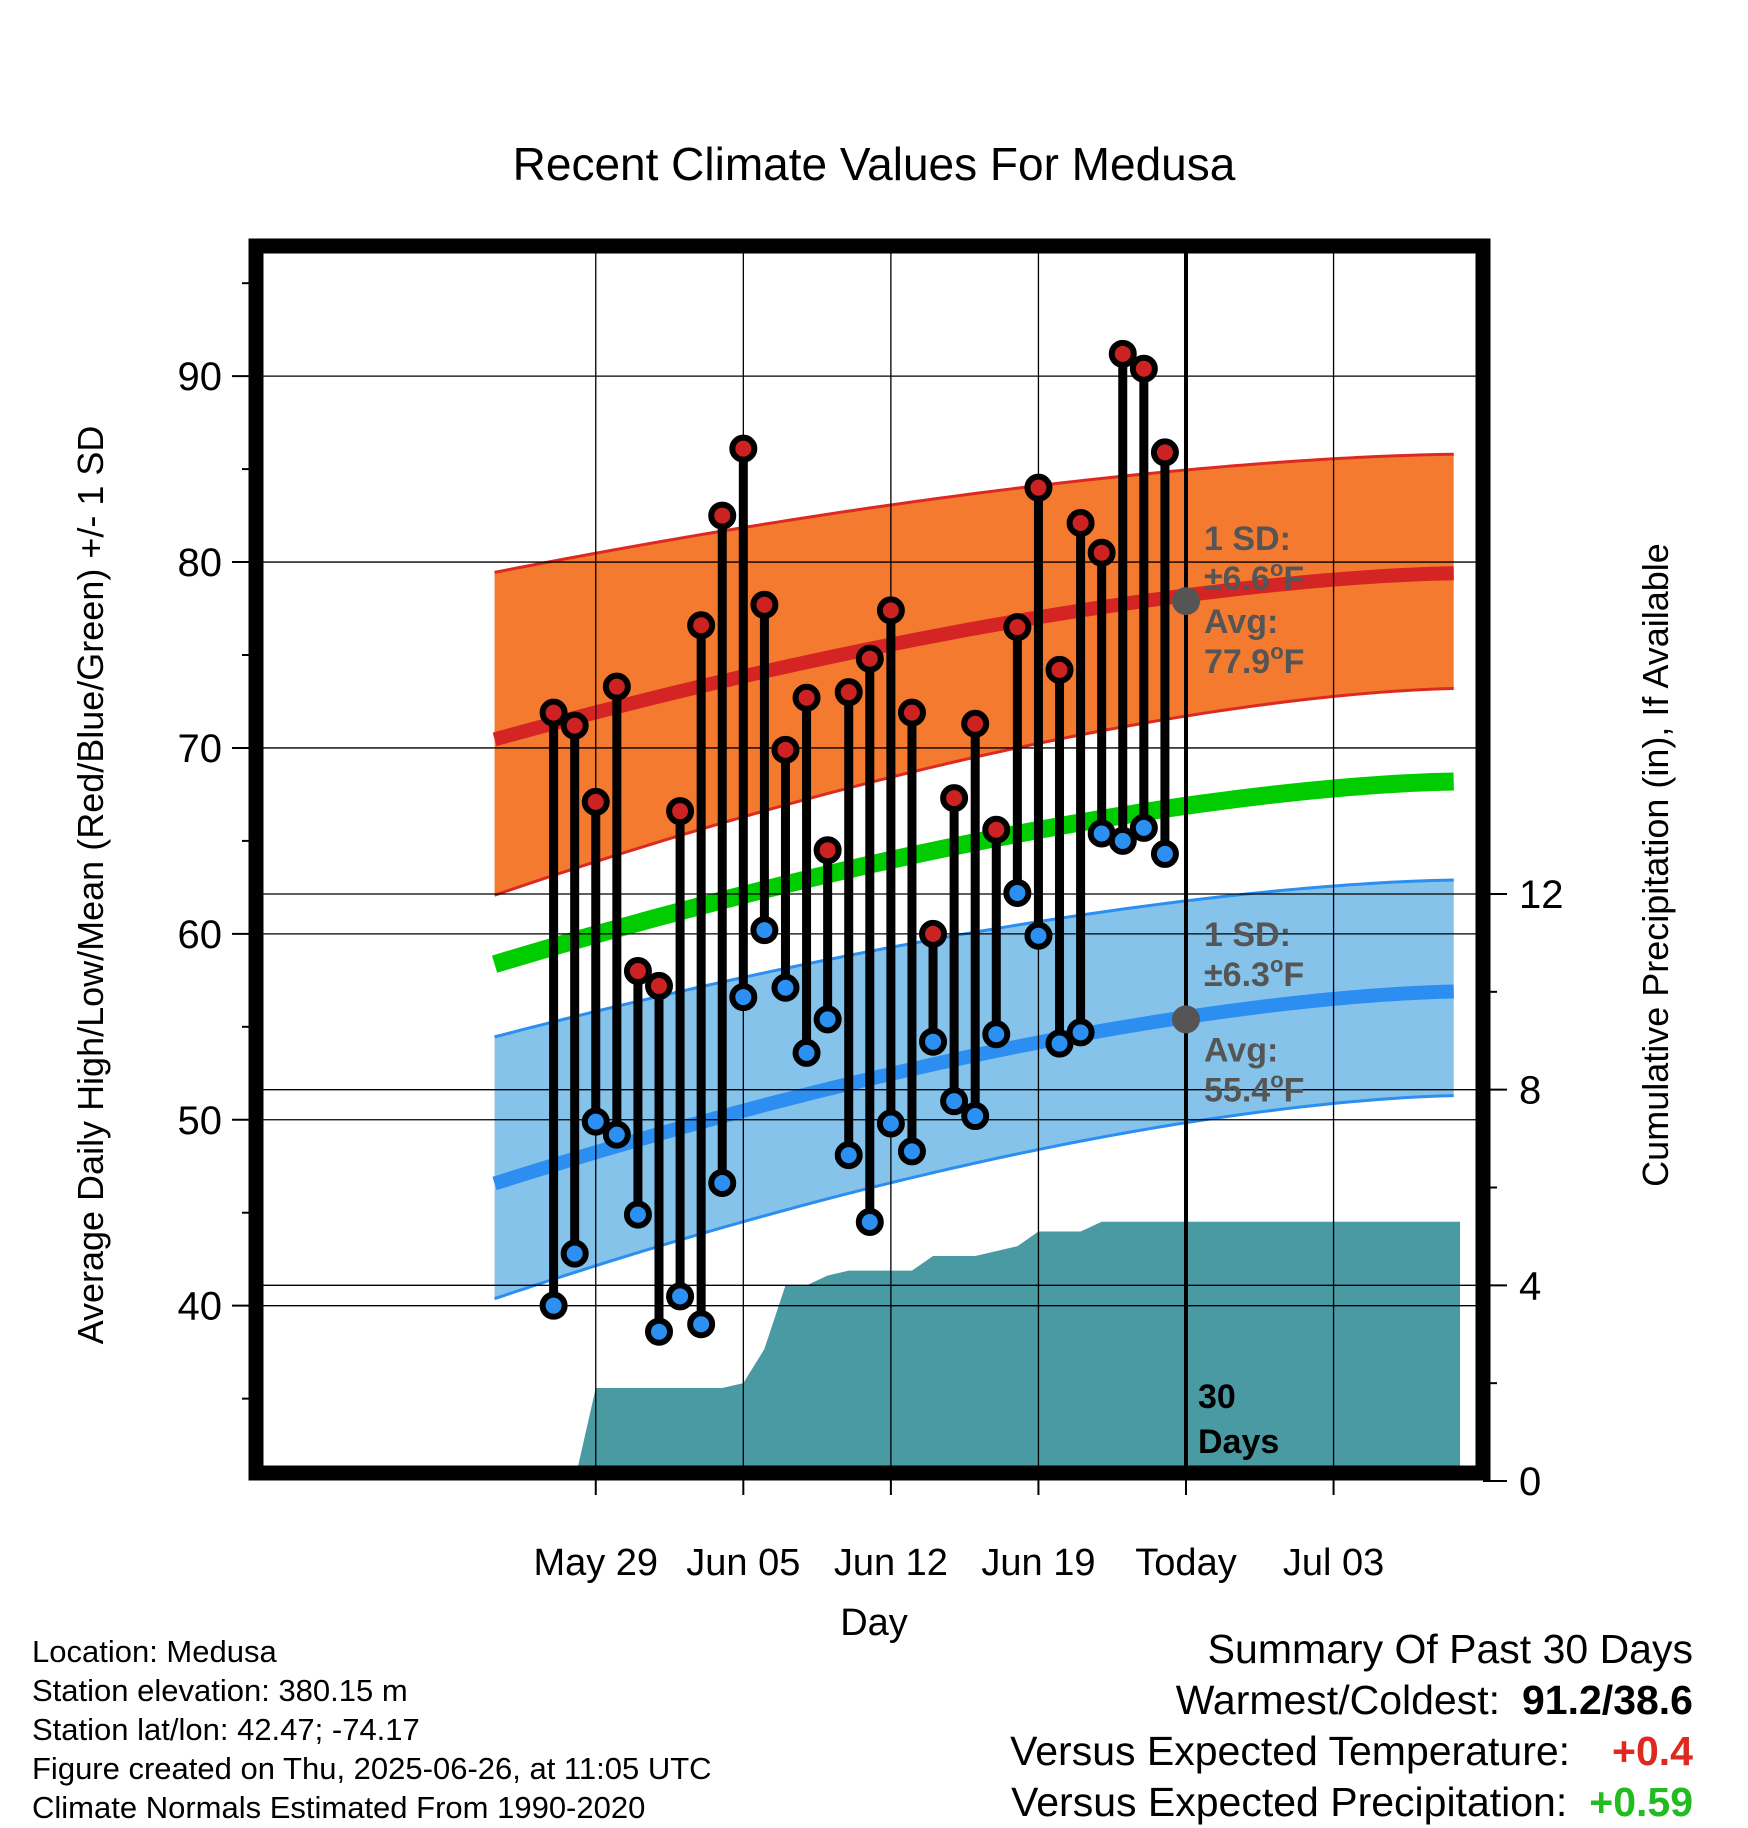 This screenshot has height=1828, width=1748. What do you see at coordinates (974, 1197) in the screenshot?
I see `low-sd-band-lower-edge` at bounding box center [974, 1197].